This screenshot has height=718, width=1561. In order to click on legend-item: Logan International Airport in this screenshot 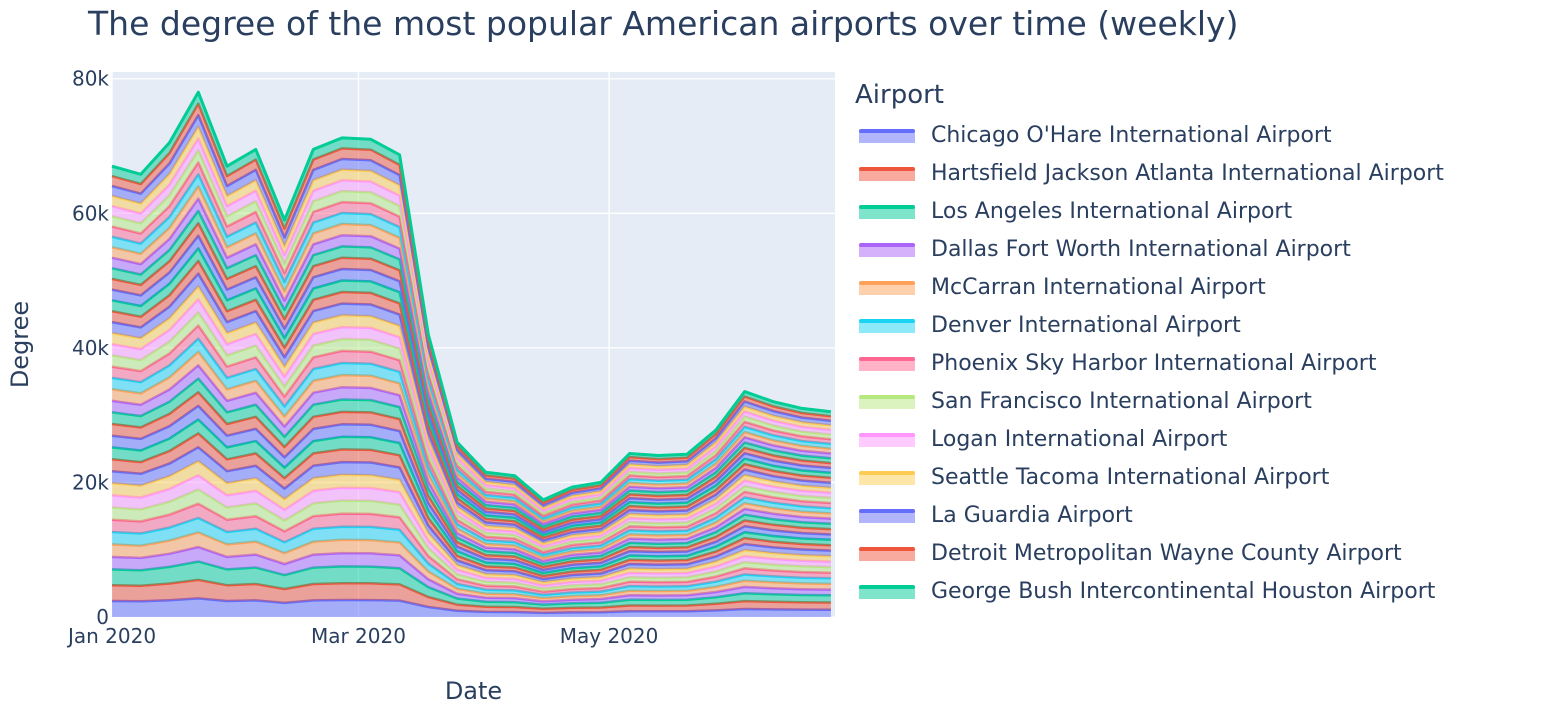, I will do `click(1149, 439)`.